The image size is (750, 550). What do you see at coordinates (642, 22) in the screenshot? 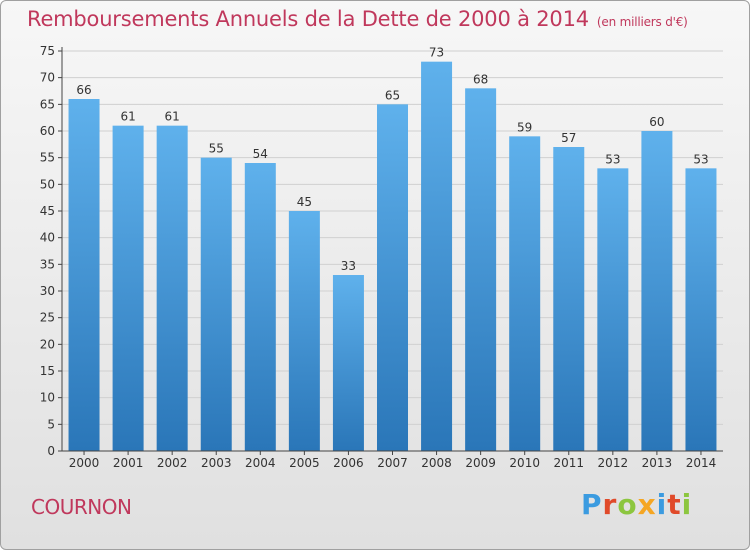
I see `chart-subtitle: (en milliers d'€)` at bounding box center [642, 22].